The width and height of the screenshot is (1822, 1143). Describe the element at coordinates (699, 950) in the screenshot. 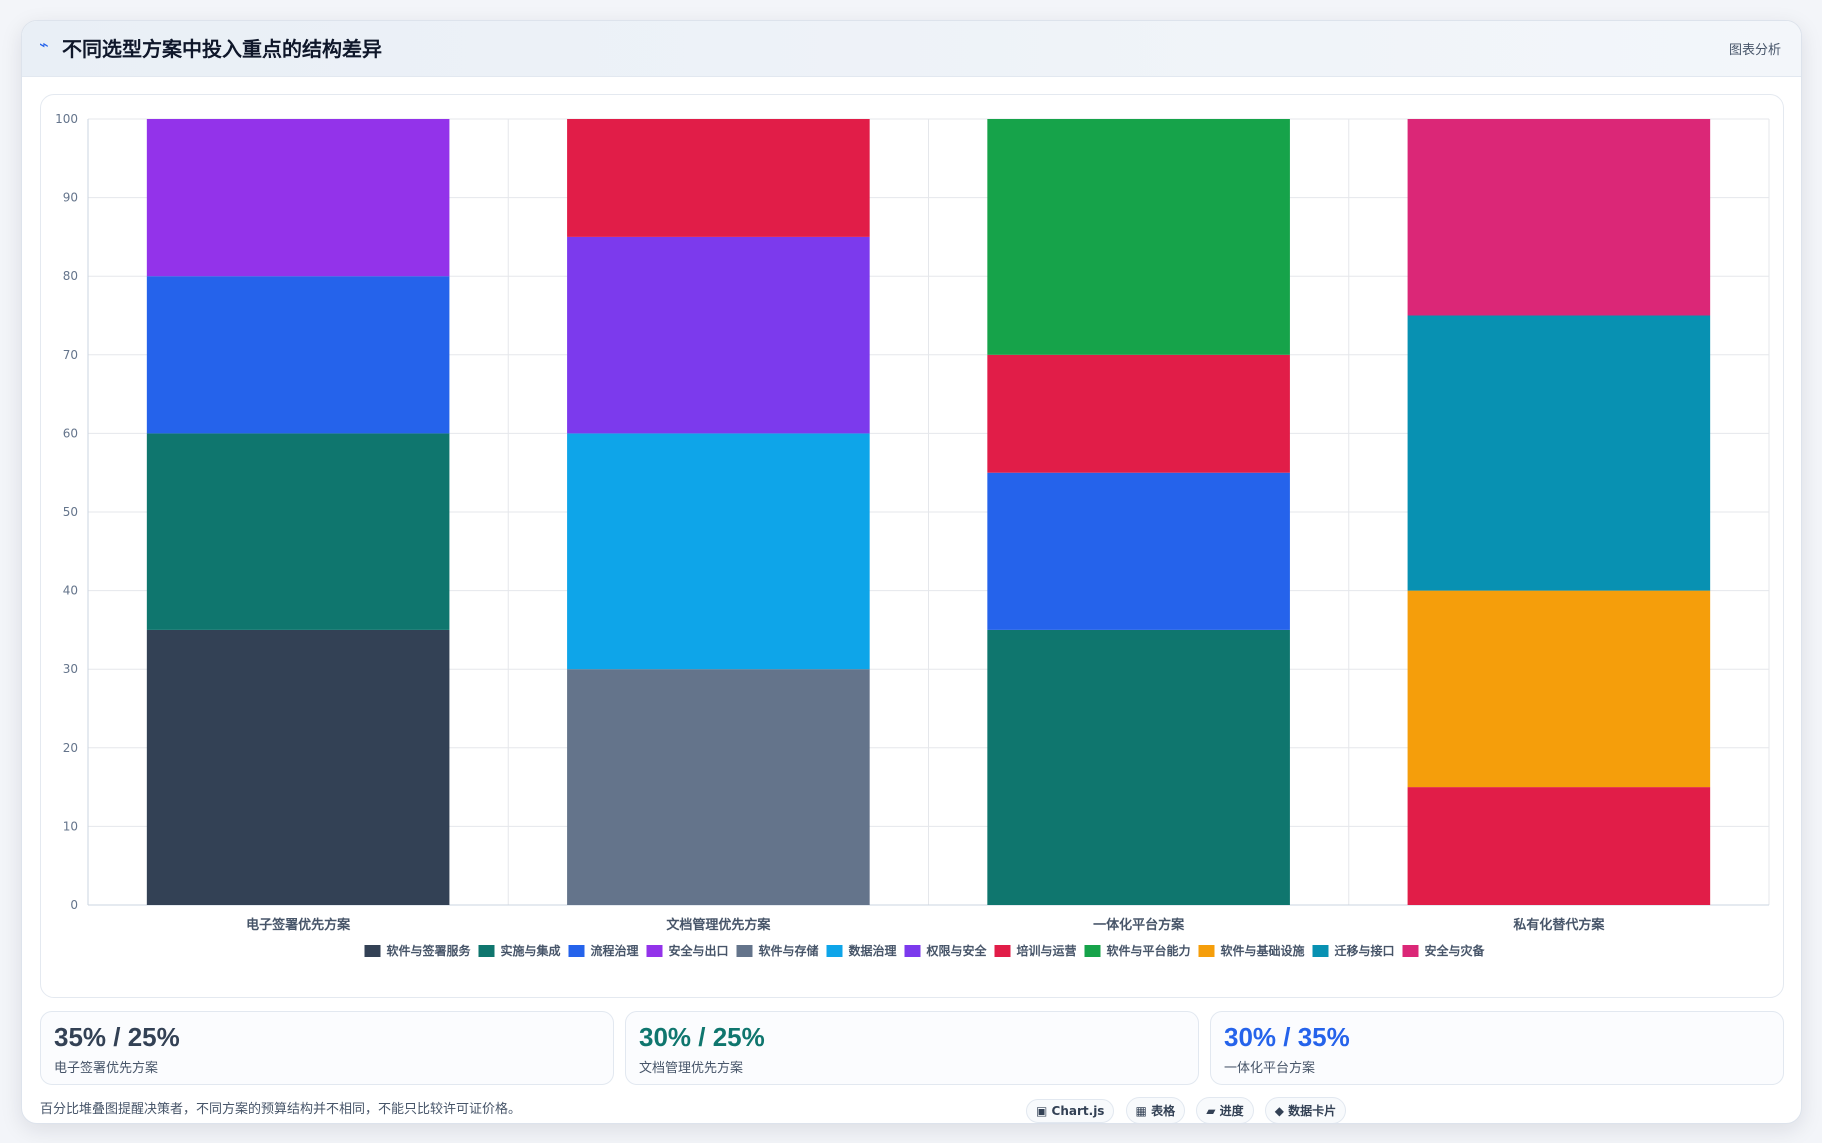

I see `legend-label: 安全与出口` at that location.